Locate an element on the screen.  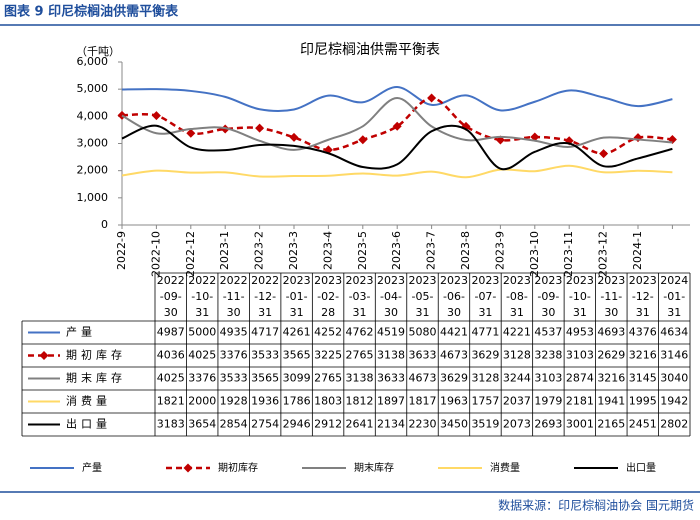
table-cell: 2000 is located at coordinates (202, 401).